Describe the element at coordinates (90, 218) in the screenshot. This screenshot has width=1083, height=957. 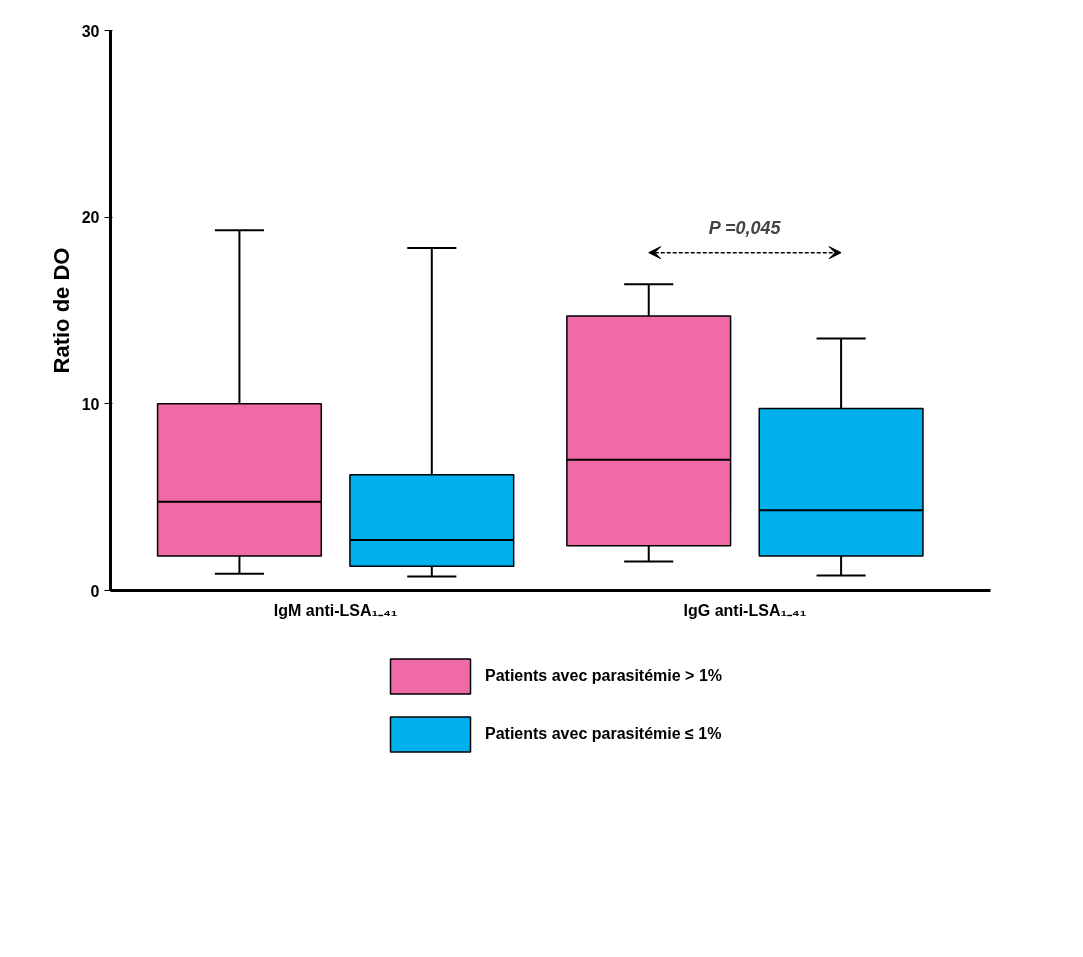
I see `y-tick-label: 20` at that location.